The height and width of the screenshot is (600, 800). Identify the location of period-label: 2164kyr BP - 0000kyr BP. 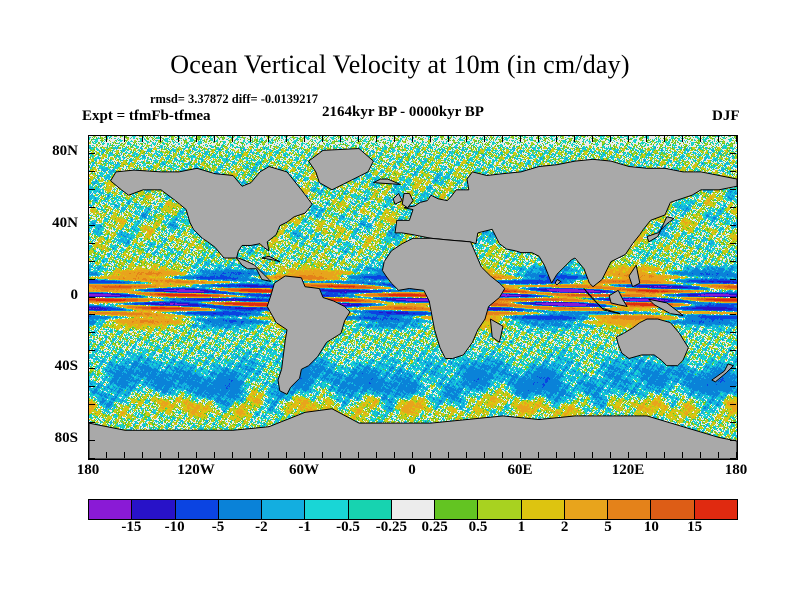
(403, 112).